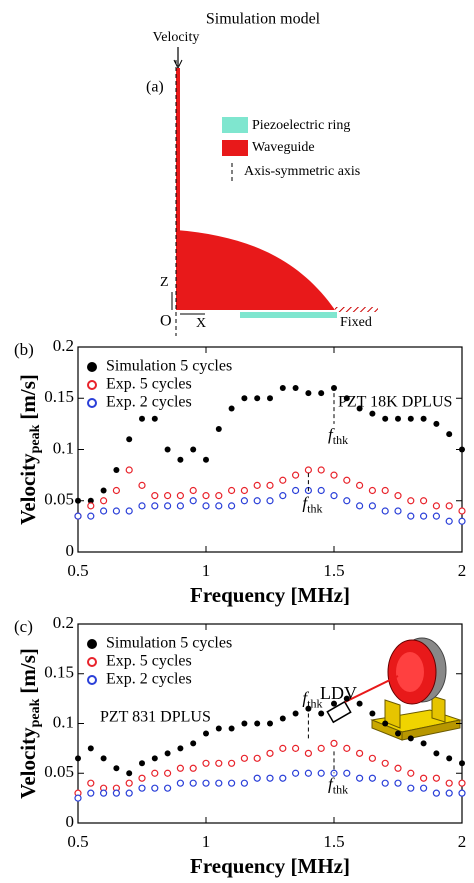  What do you see at coordinates (314, 508) in the screenshot?
I see `marker-label-part: thk` at bounding box center [314, 508].